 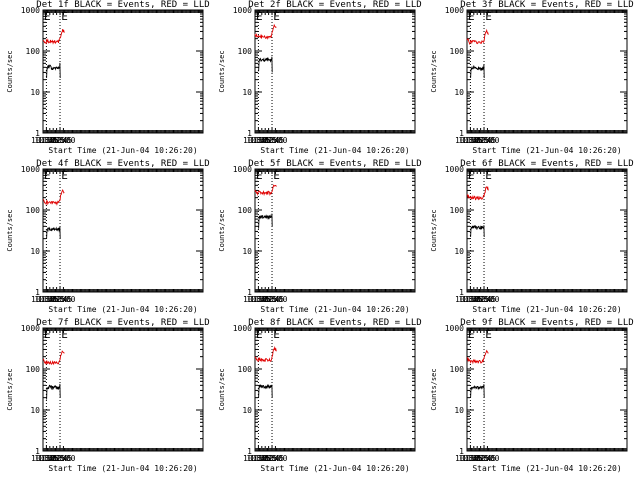 I want to click on panel-title: Det 9f BLACK = Events, RED = LLD, so click(x=546, y=323).